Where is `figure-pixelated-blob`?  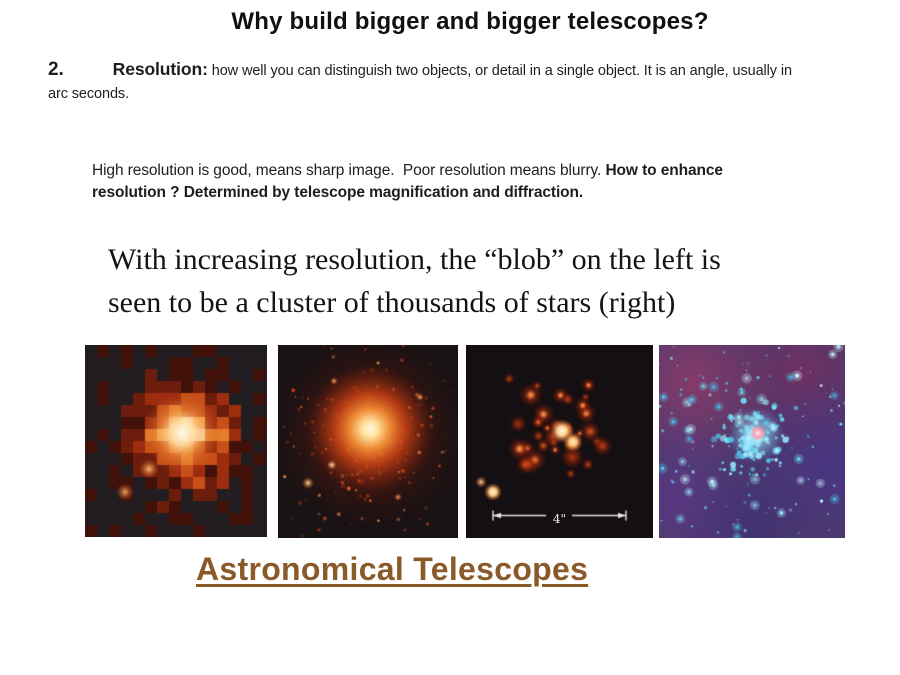
figure-pixelated-blob is located at coordinates (176, 441).